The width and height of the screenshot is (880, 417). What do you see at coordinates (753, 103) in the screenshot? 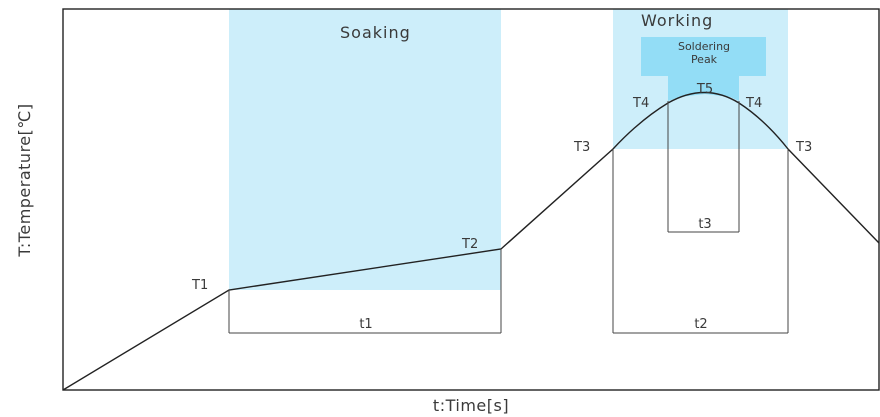
I see `point-label-T4-right: T4` at bounding box center [753, 103].